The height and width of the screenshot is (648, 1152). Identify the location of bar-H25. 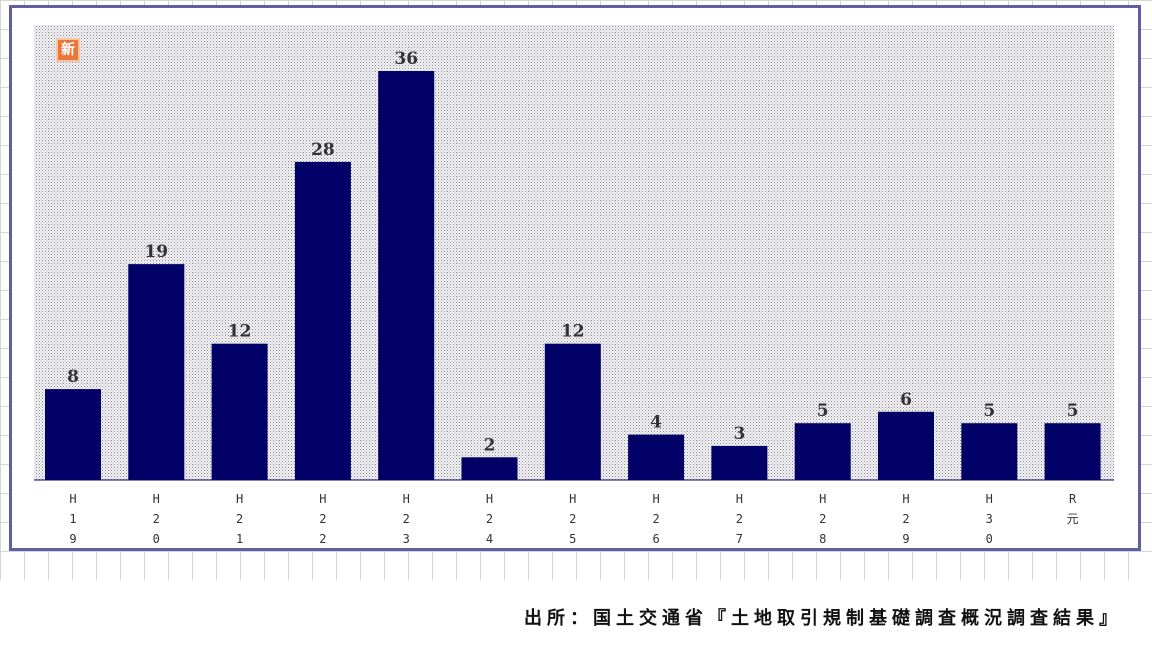
(572, 411).